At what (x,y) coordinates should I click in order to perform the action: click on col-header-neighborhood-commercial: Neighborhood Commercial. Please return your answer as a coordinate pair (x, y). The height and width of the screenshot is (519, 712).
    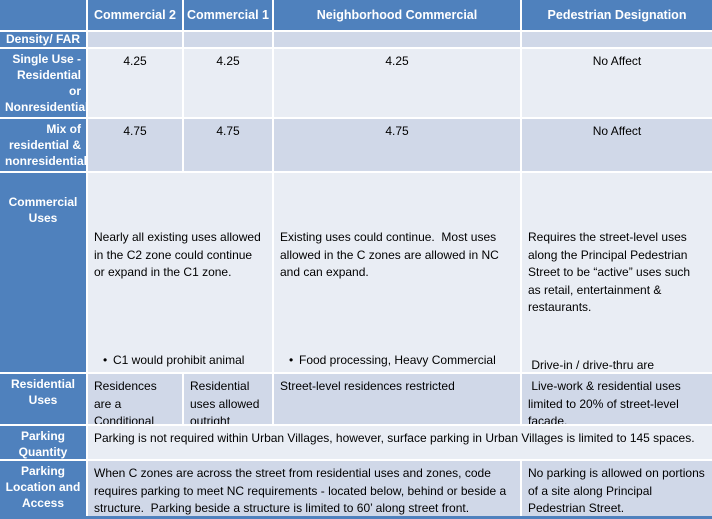
    Looking at the image, I should click on (397, 15).